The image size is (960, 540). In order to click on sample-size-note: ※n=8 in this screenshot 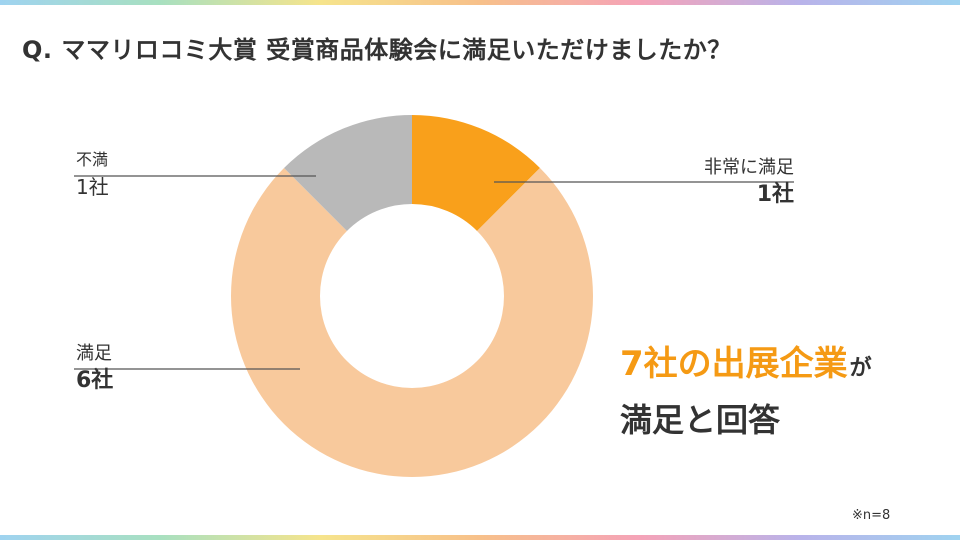, I will do `click(871, 515)`.